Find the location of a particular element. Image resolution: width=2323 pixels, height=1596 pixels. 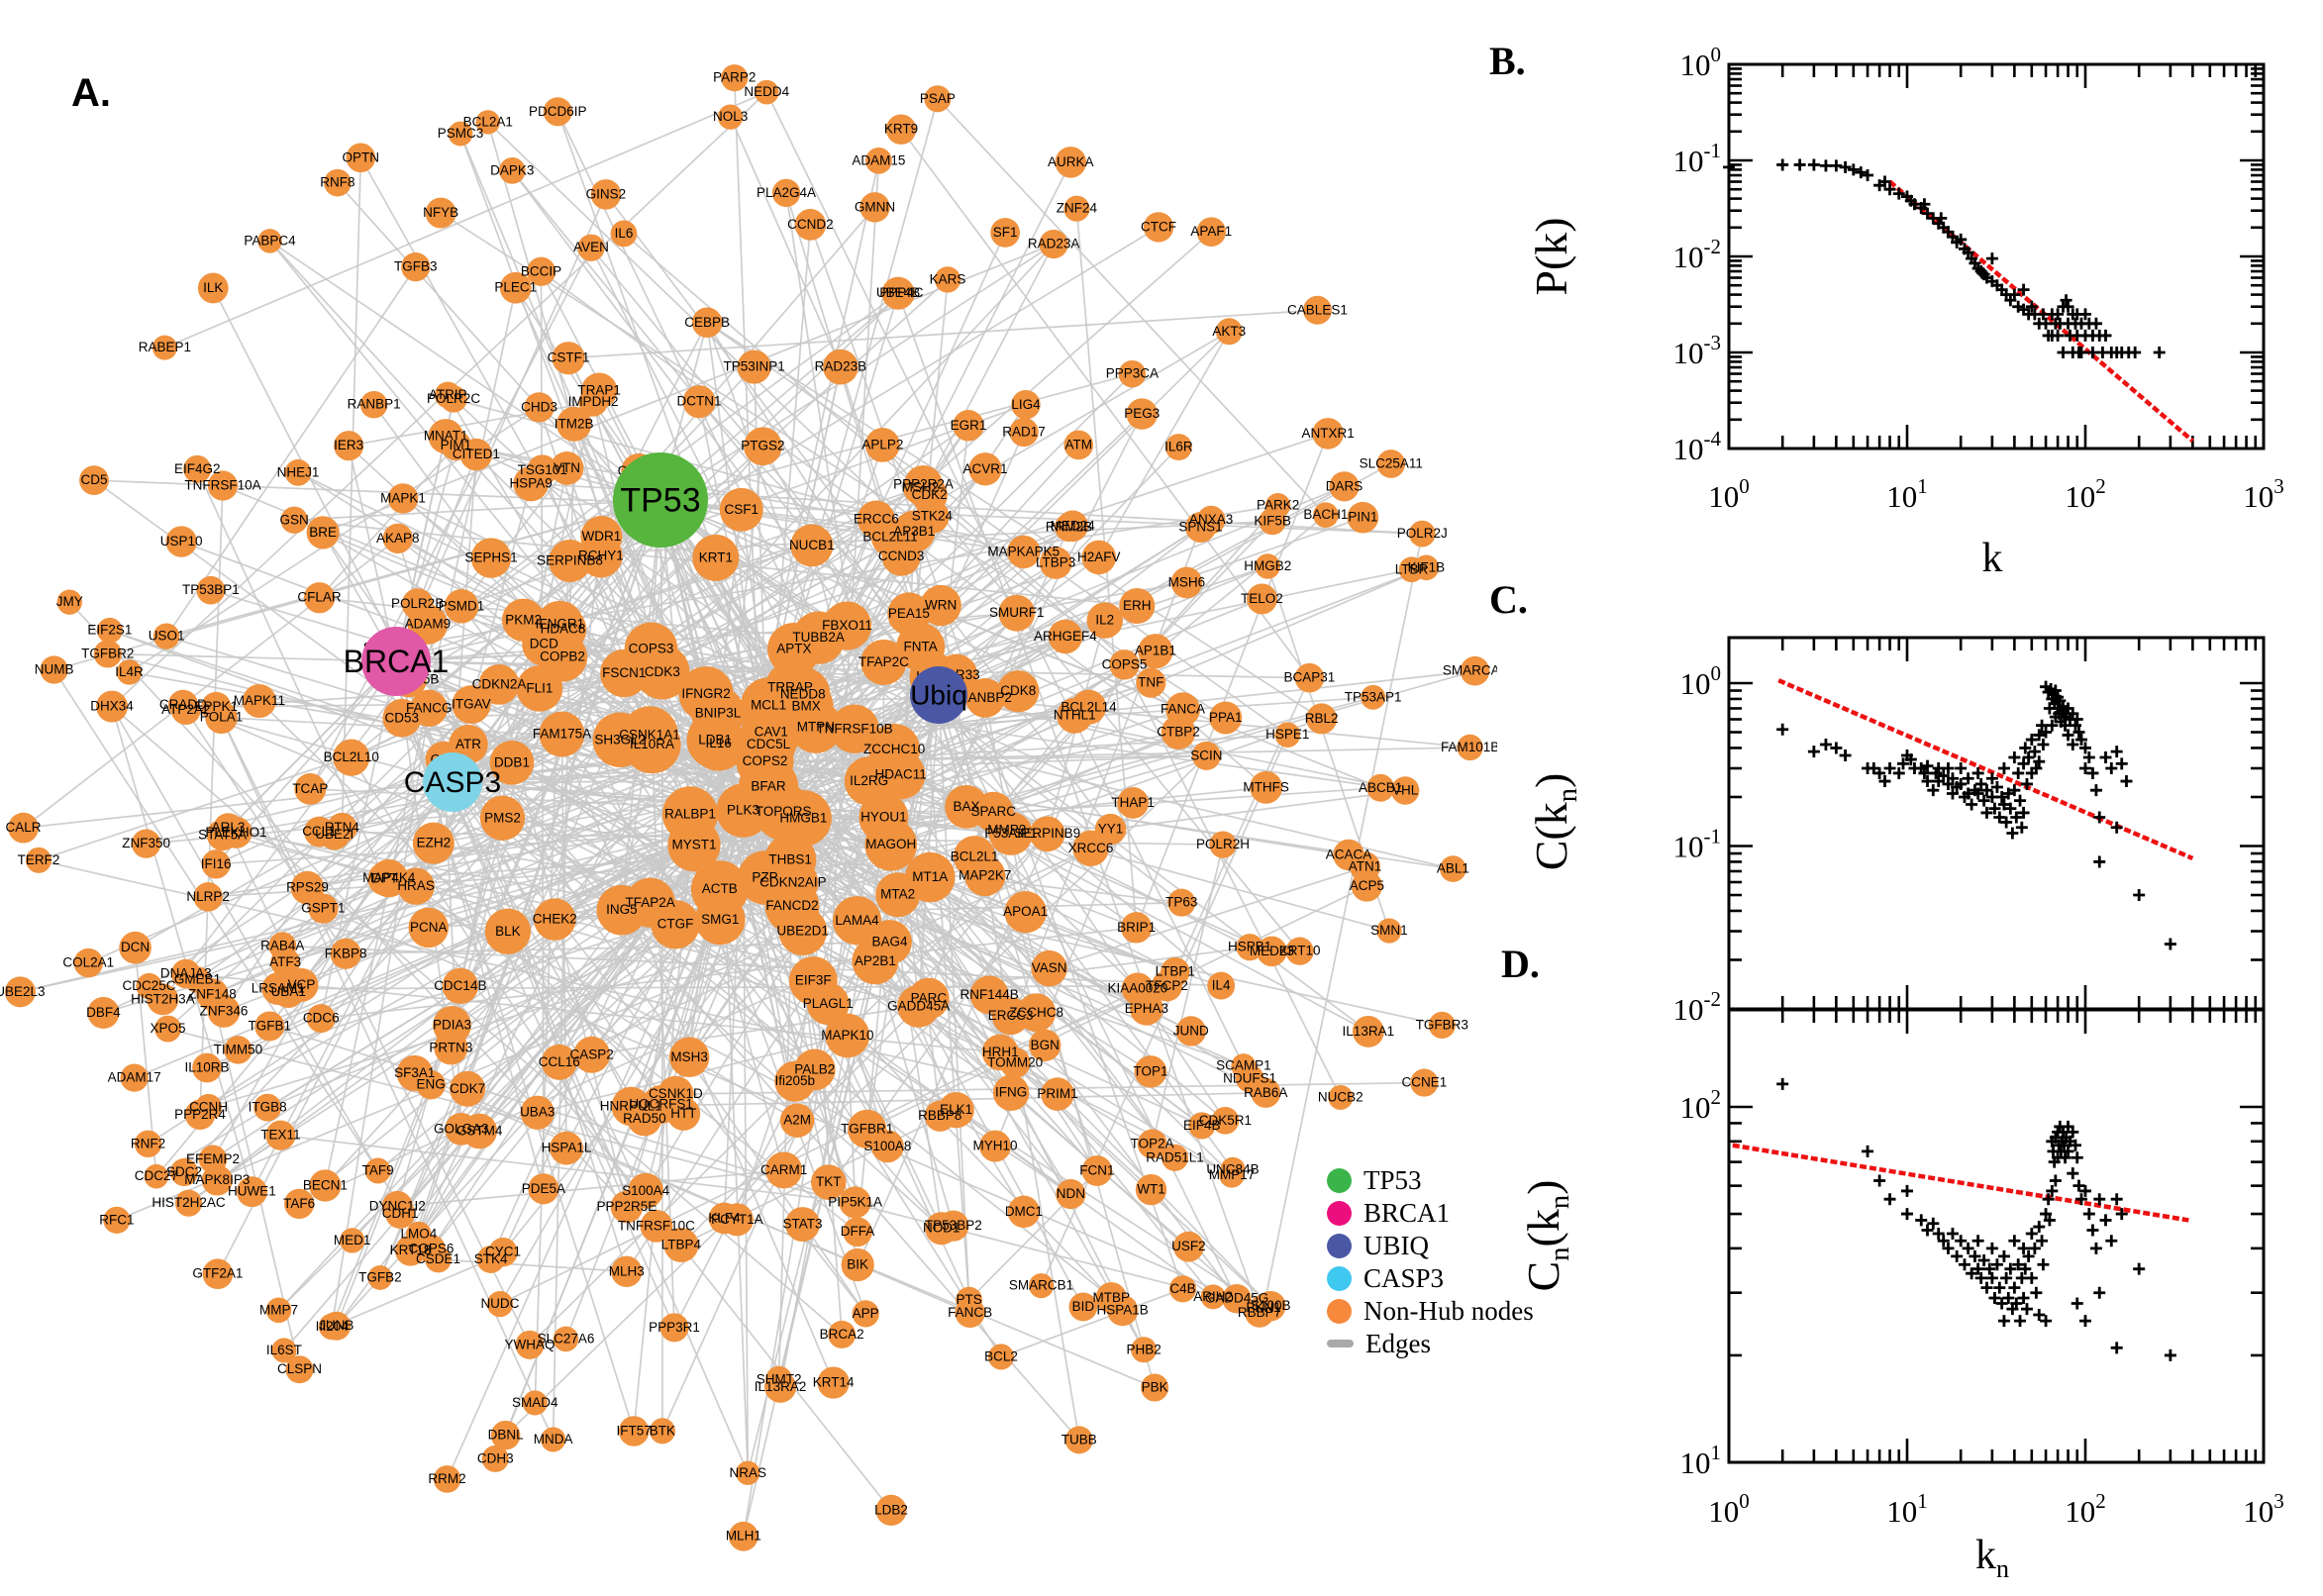

gene-node-label: SLC25A11 is located at coordinates (1391, 462).